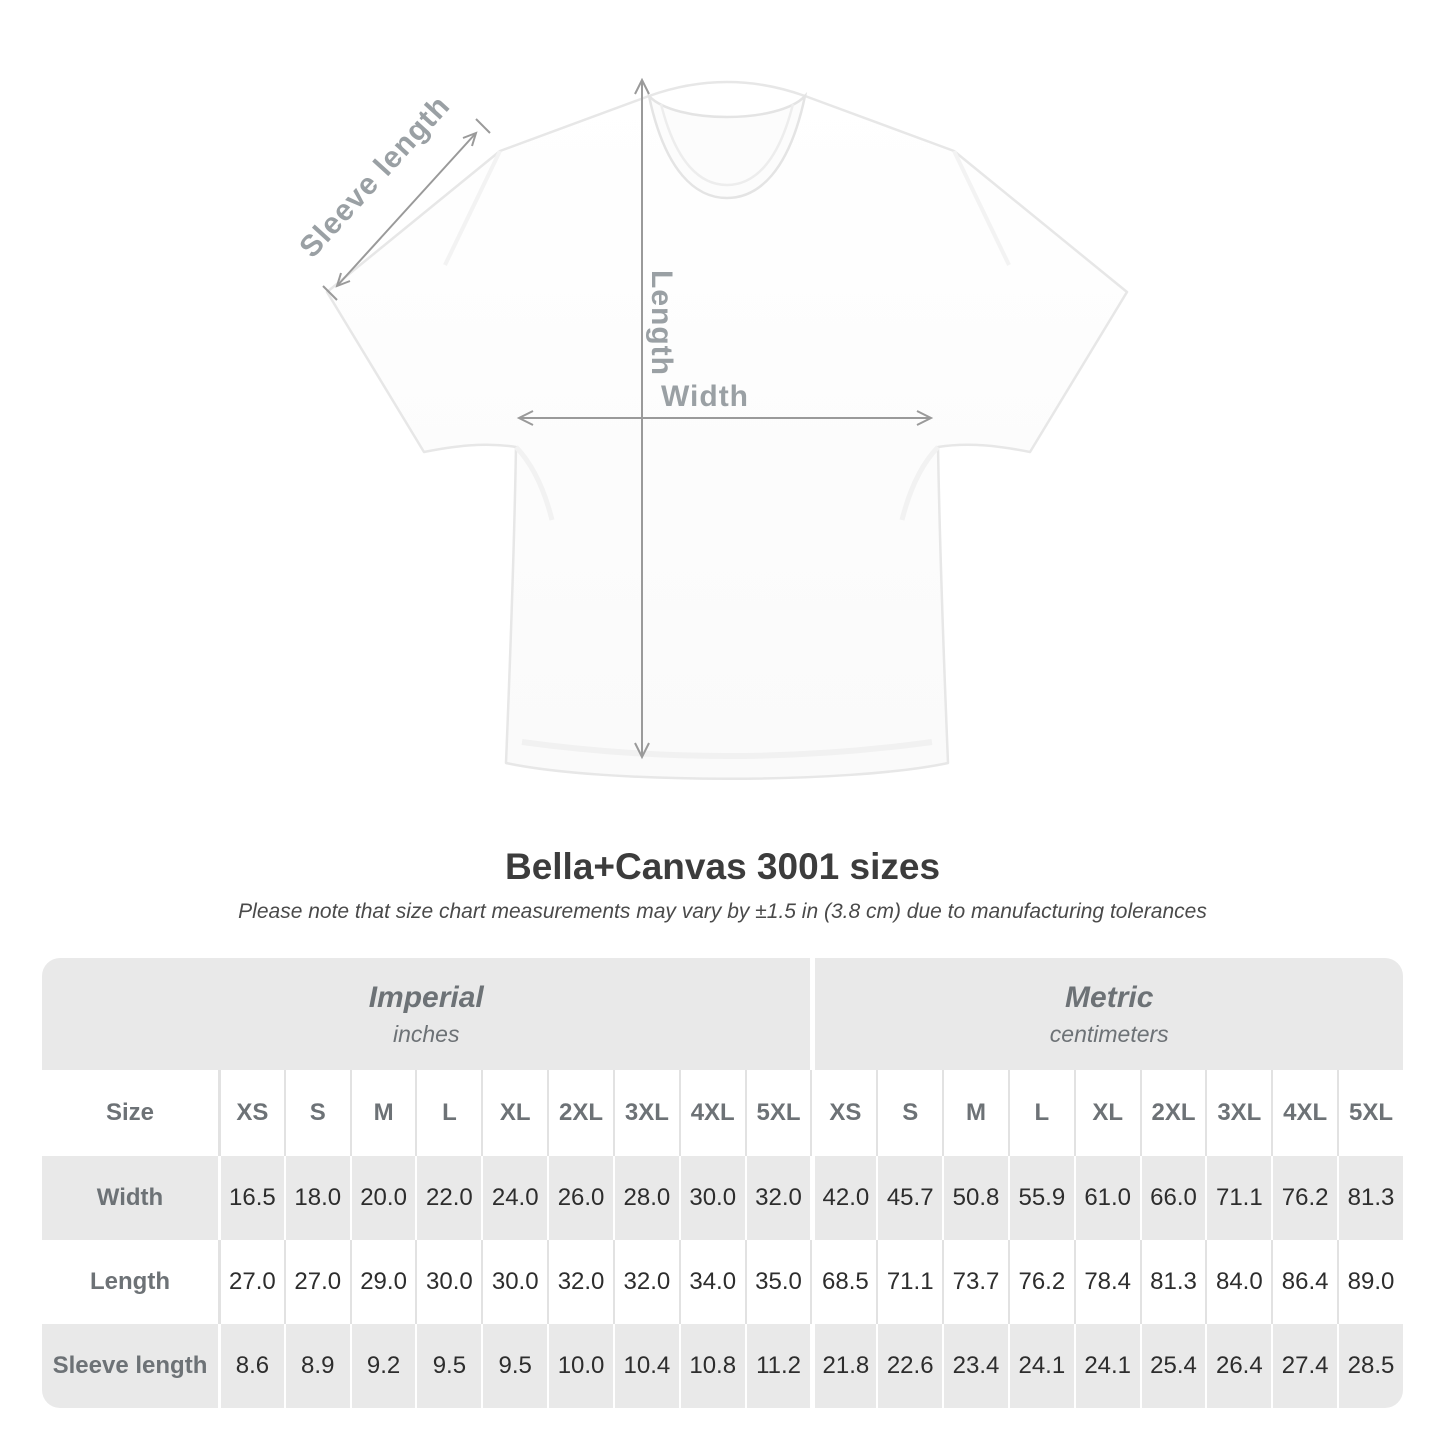  What do you see at coordinates (725, 418) in the screenshot?
I see `width-dimension-arrow` at bounding box center [725, 418].